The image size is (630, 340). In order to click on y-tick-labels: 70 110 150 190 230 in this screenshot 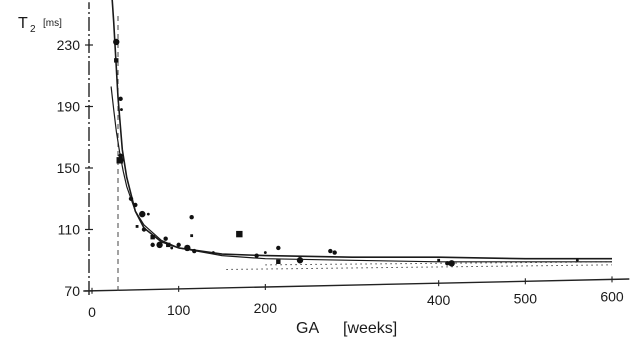, I will do `click(75, 168)`.